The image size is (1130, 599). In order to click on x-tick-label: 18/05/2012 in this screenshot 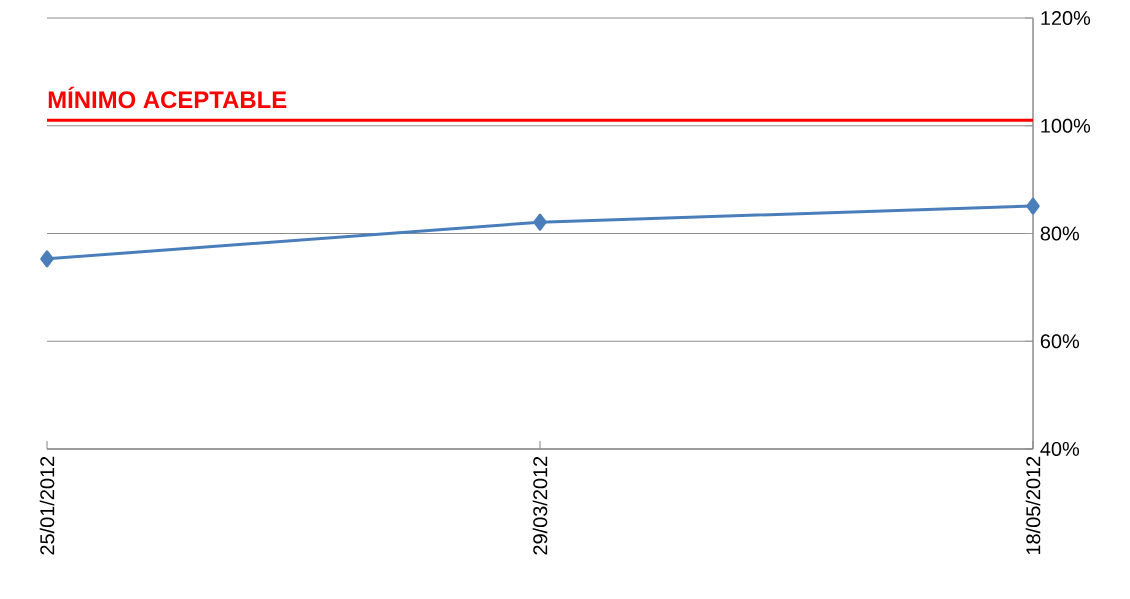, I will do `click(1033, 505)`.